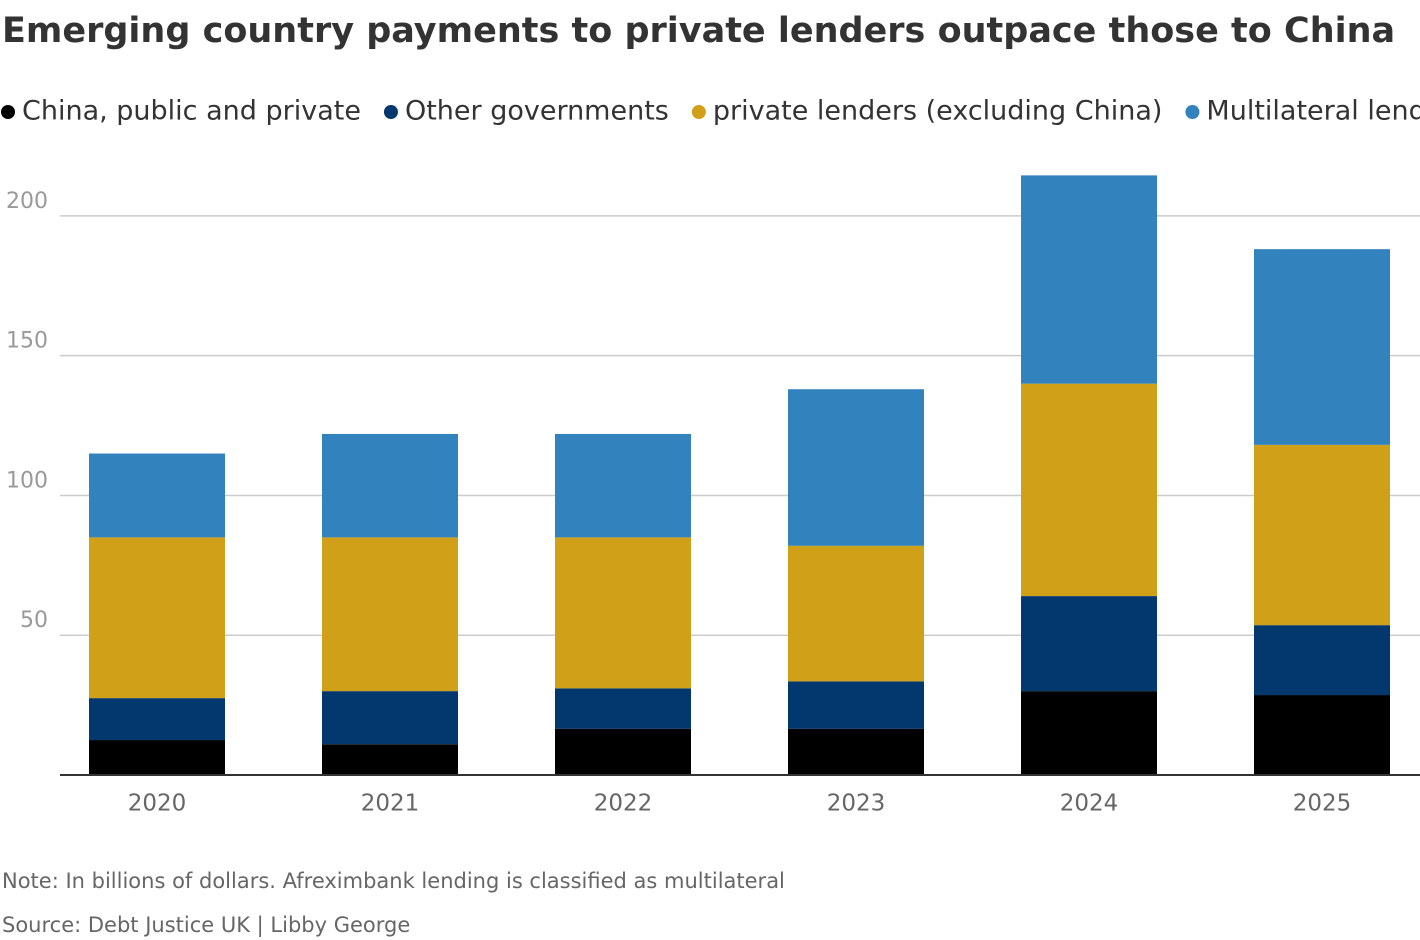  Describe the element at coordinates (157, 804) in the screenshot. I see `x-tick-label: 2020` at that location.